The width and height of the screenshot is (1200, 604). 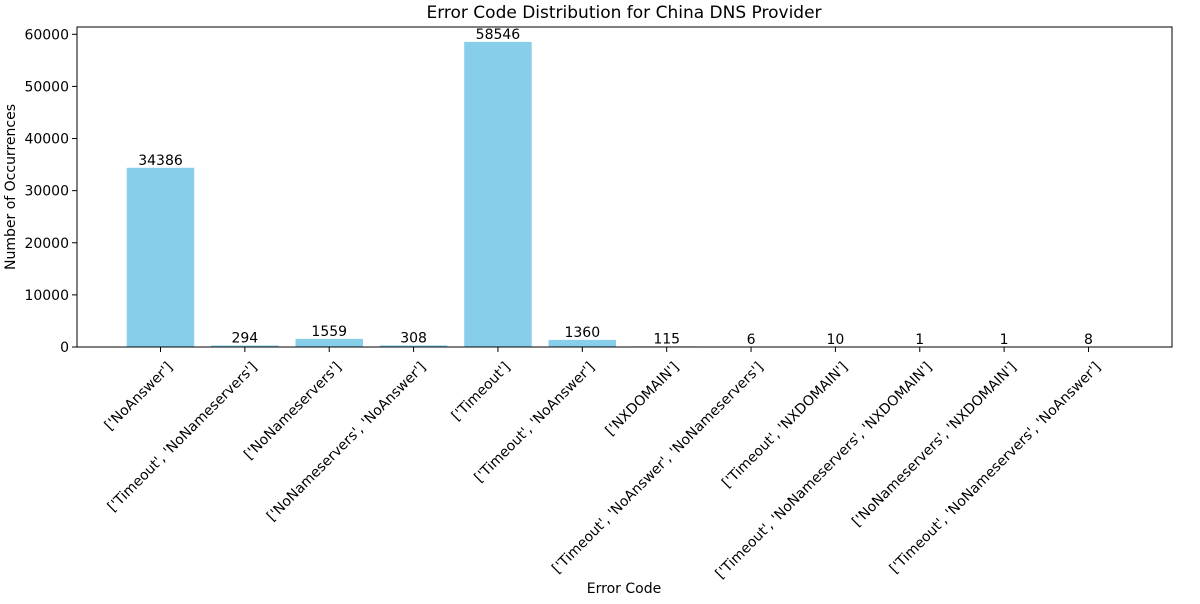 I want to click on bar-value-label: 294, so click(x=244, y=338).